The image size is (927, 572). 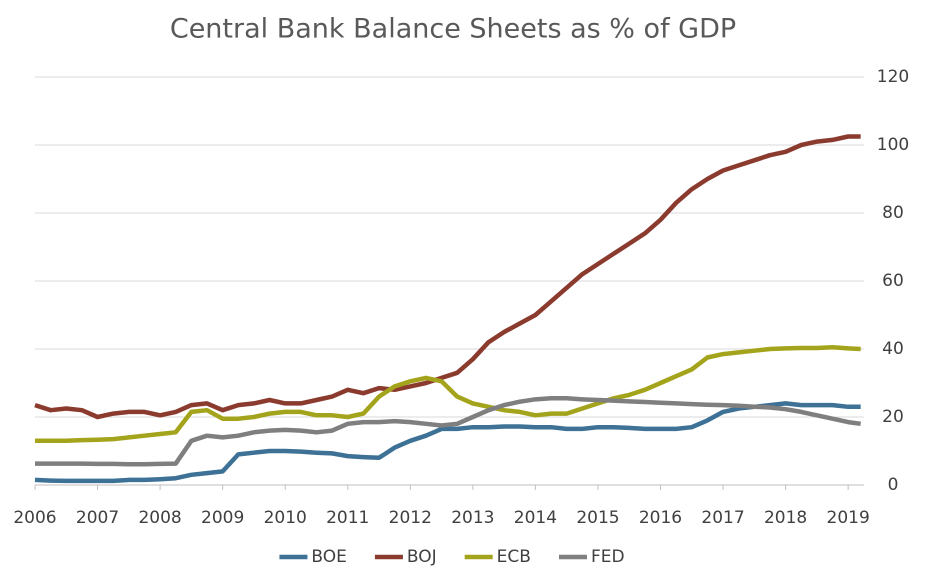 I want to click on chart-title: Central Bank Balance Sheets as % of GDP, so click(x=453, y=29).